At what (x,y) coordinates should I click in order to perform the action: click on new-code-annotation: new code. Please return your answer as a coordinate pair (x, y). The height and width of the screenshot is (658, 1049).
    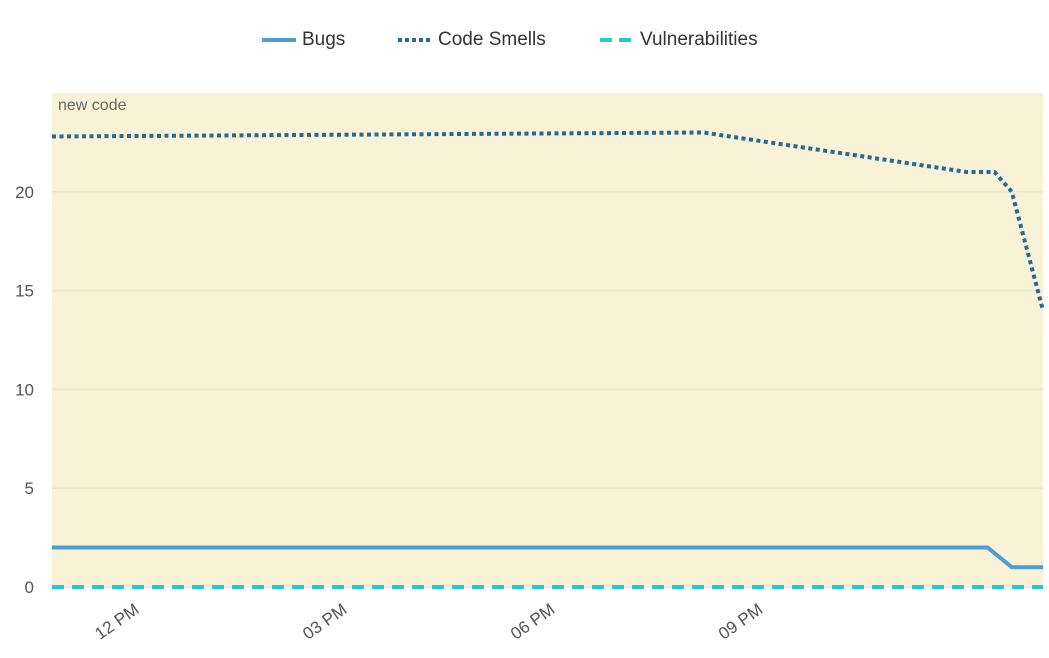
    Looking at the image, I should click on (92, 105).